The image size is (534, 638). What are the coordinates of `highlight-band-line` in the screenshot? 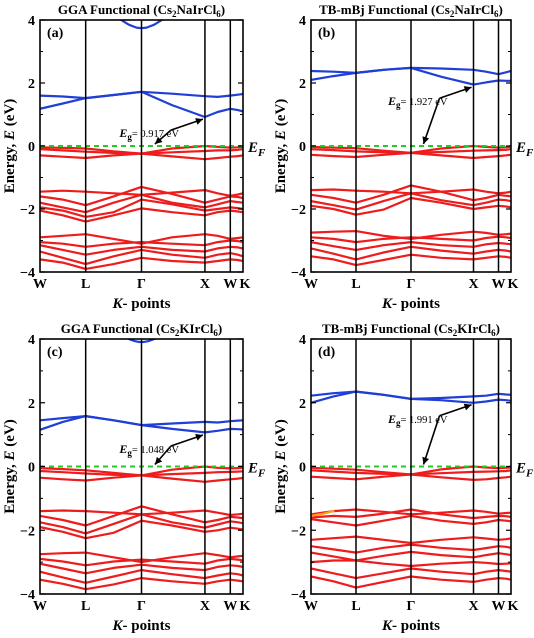 It's located at (323, 513).